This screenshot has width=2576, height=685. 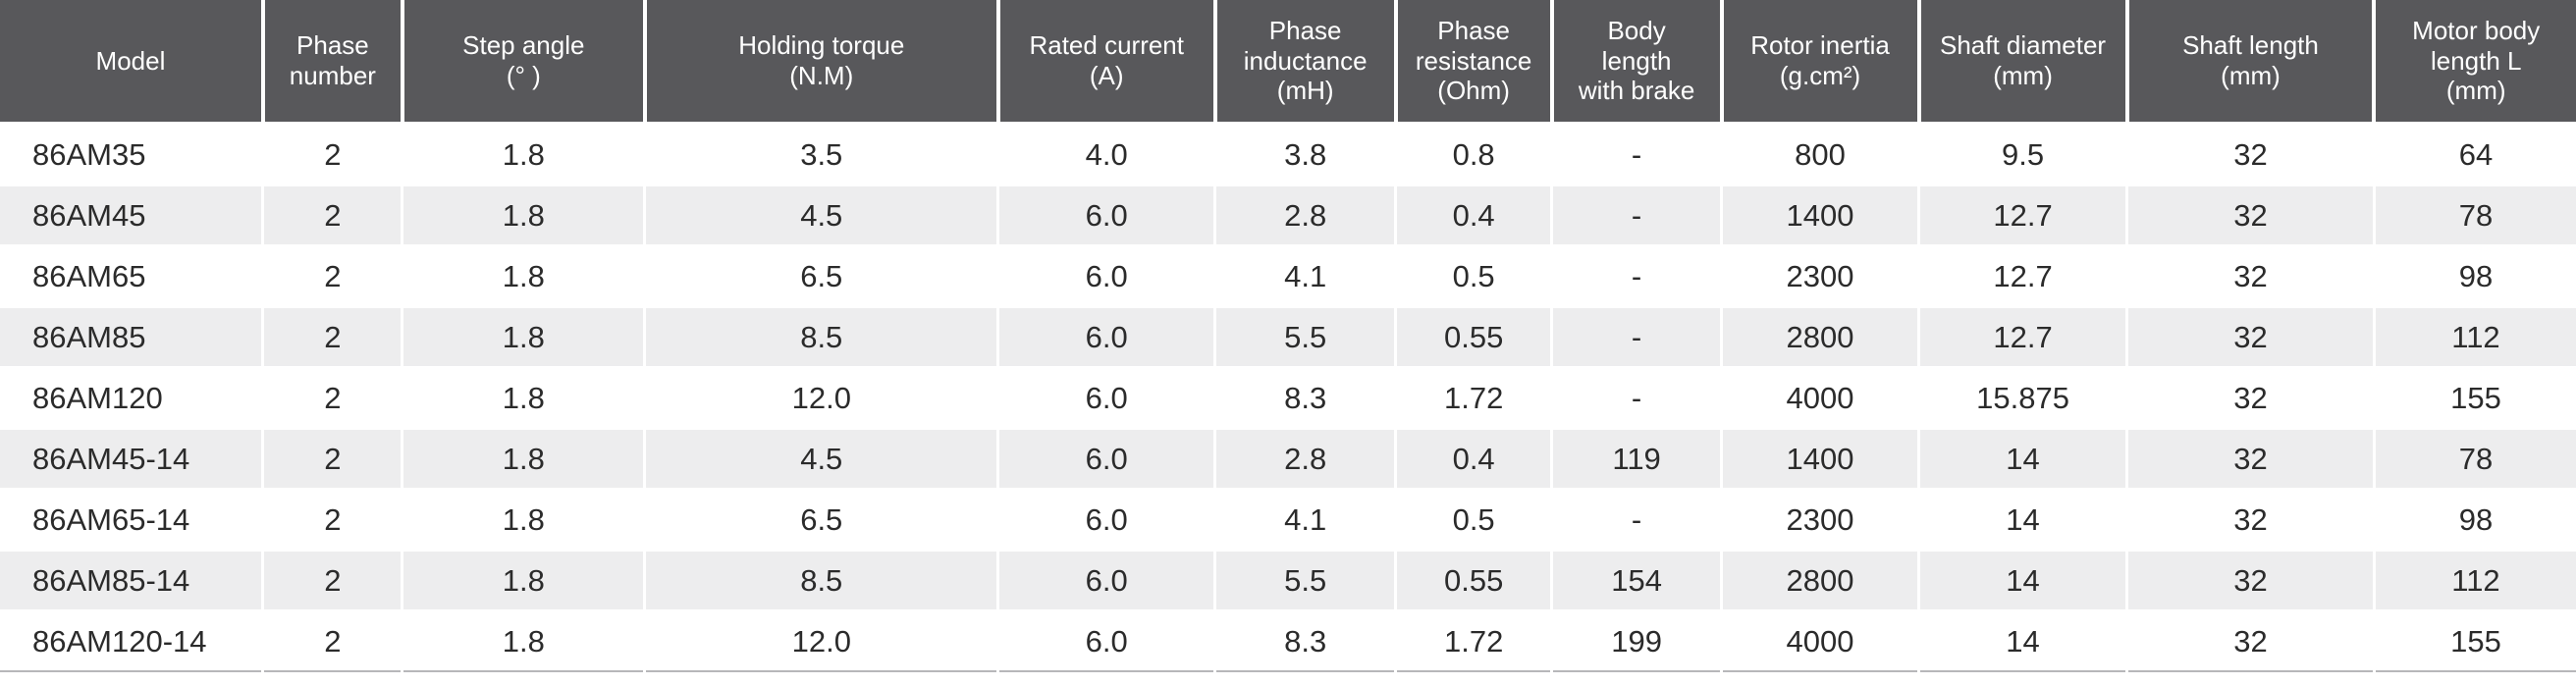 I want to click on table-row: 86AM45-14 2 1.8 4.5 6.0 2.8 0.4 119 1400 14 32 78, so click(x=1288, y=459).